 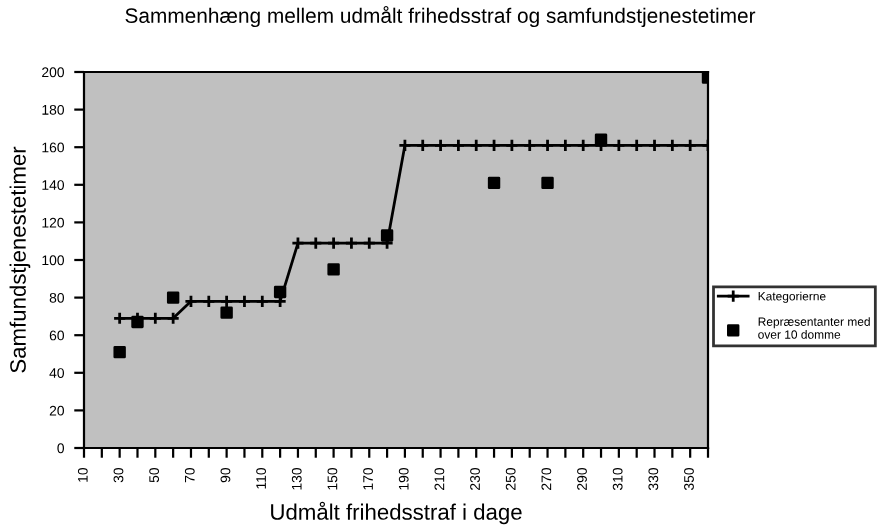 I want to click on chart-title: Sammenhæng mellem udmålt frihedsstraf og samfundstjenestetimer, so click(x=440, y=17).